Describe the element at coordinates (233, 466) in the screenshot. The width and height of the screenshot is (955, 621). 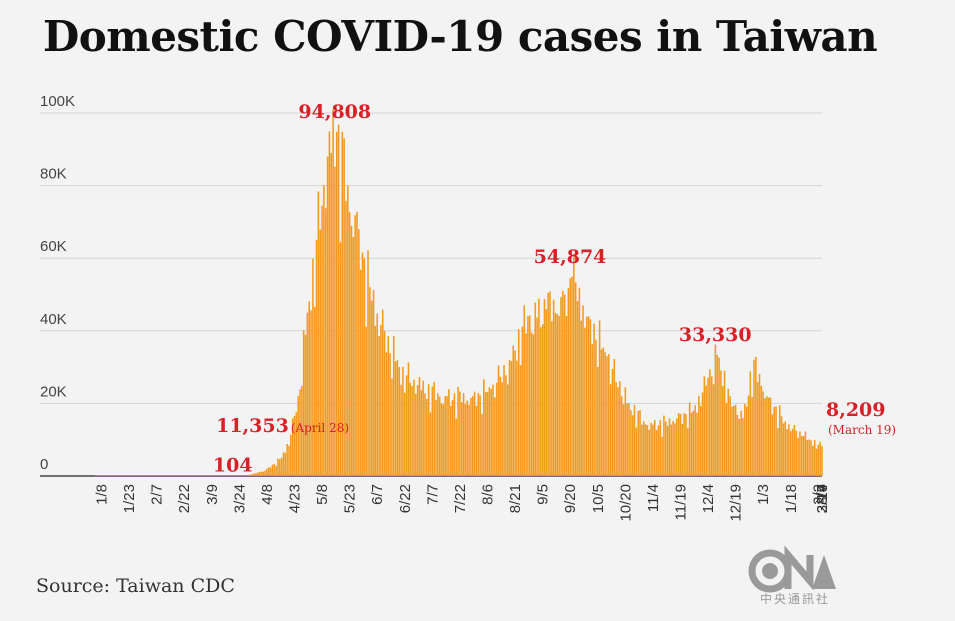
I see `data-label: 104` at that location.